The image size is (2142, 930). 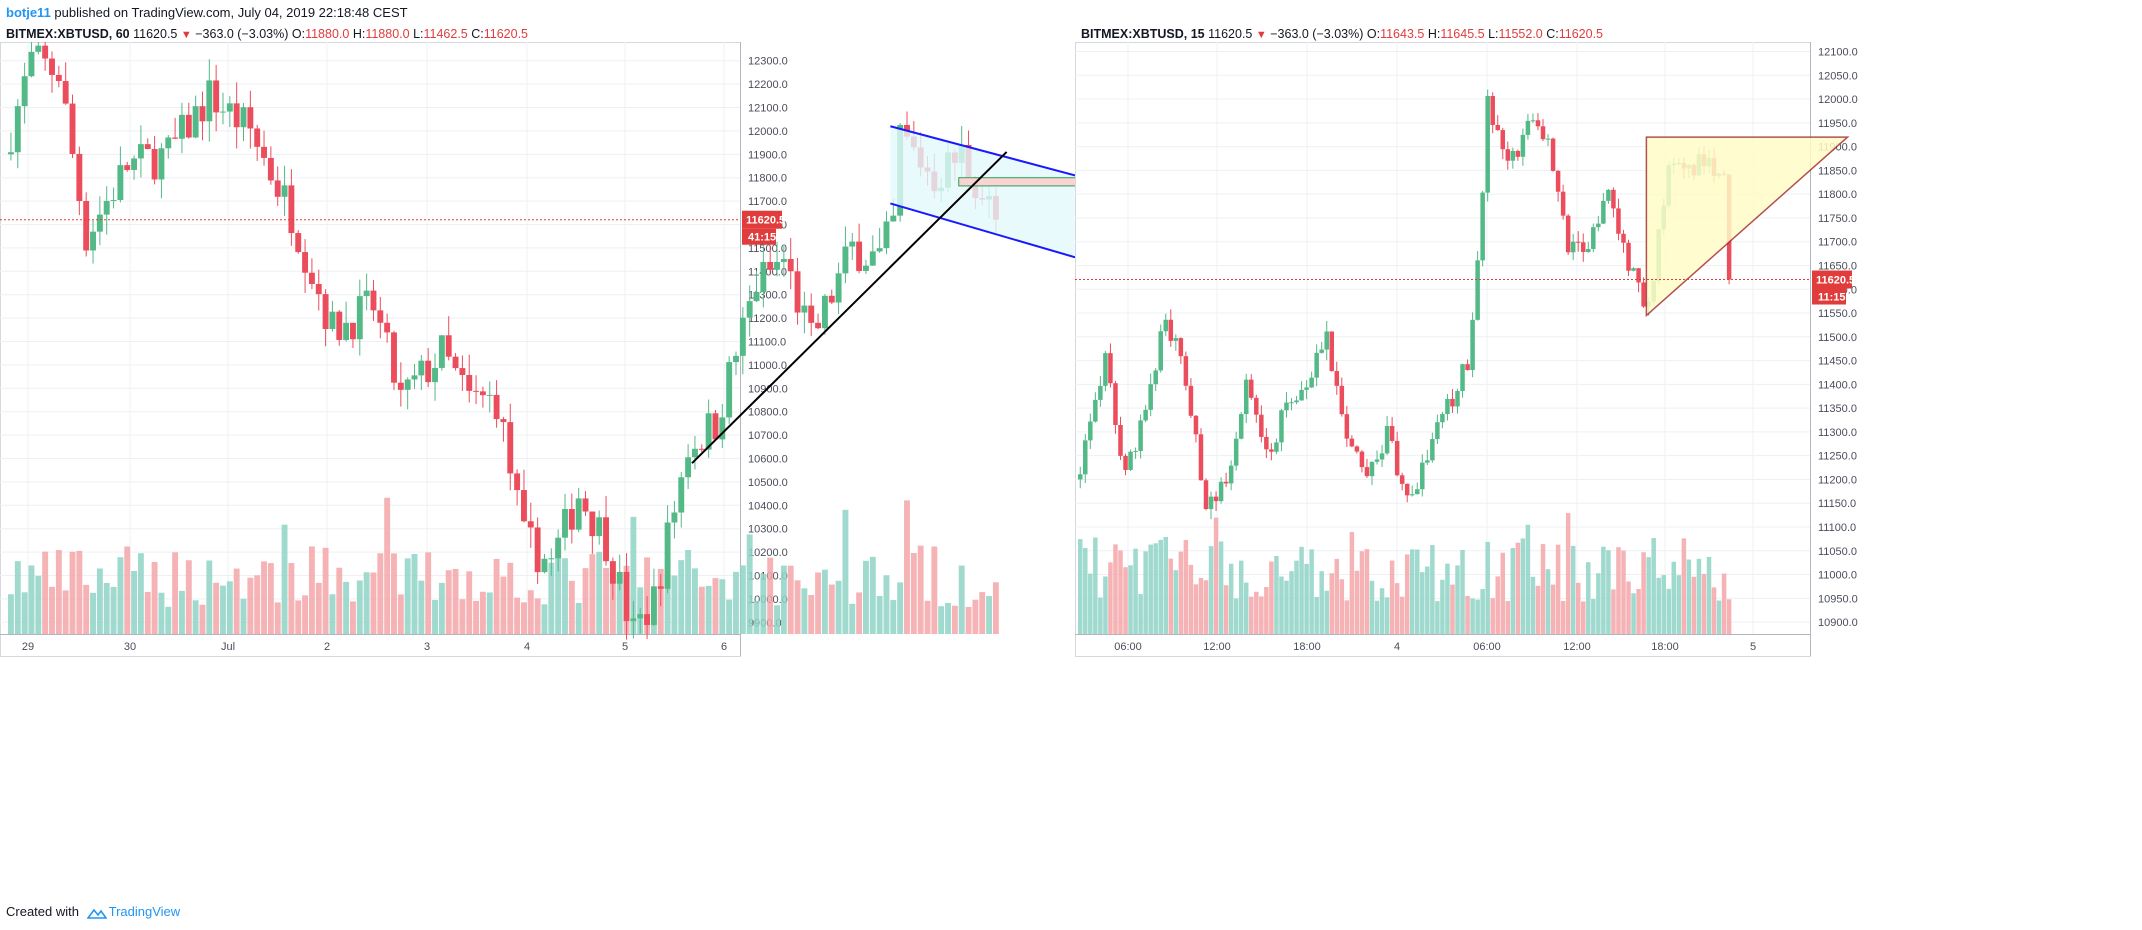 What do you see at coordinates (42, 911) in the screenshot?
I see `created-with-label: Created with` at bounding box center [42, 911].